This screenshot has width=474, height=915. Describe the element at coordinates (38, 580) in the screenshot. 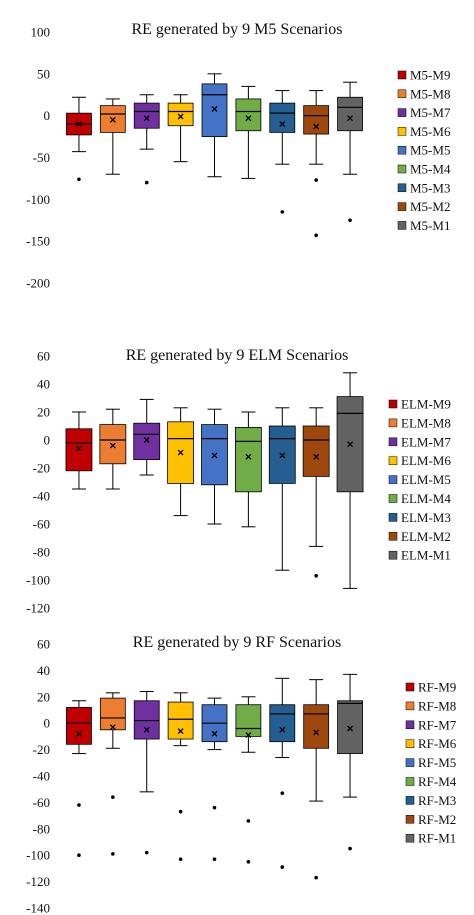

I see `y-tick-label: -100` at that location.